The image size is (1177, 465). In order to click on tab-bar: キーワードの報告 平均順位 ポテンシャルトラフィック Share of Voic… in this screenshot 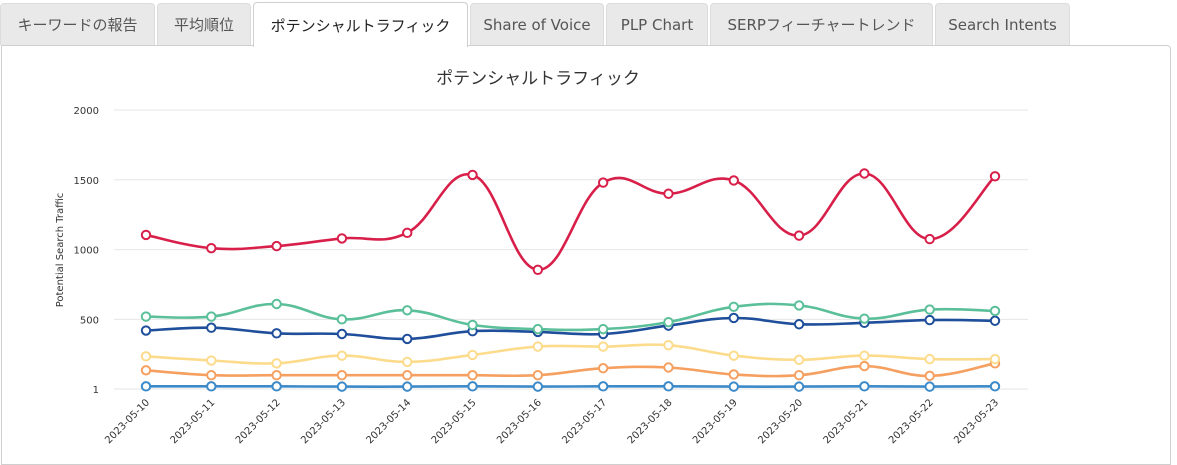, I will do `click(588, 23)`.